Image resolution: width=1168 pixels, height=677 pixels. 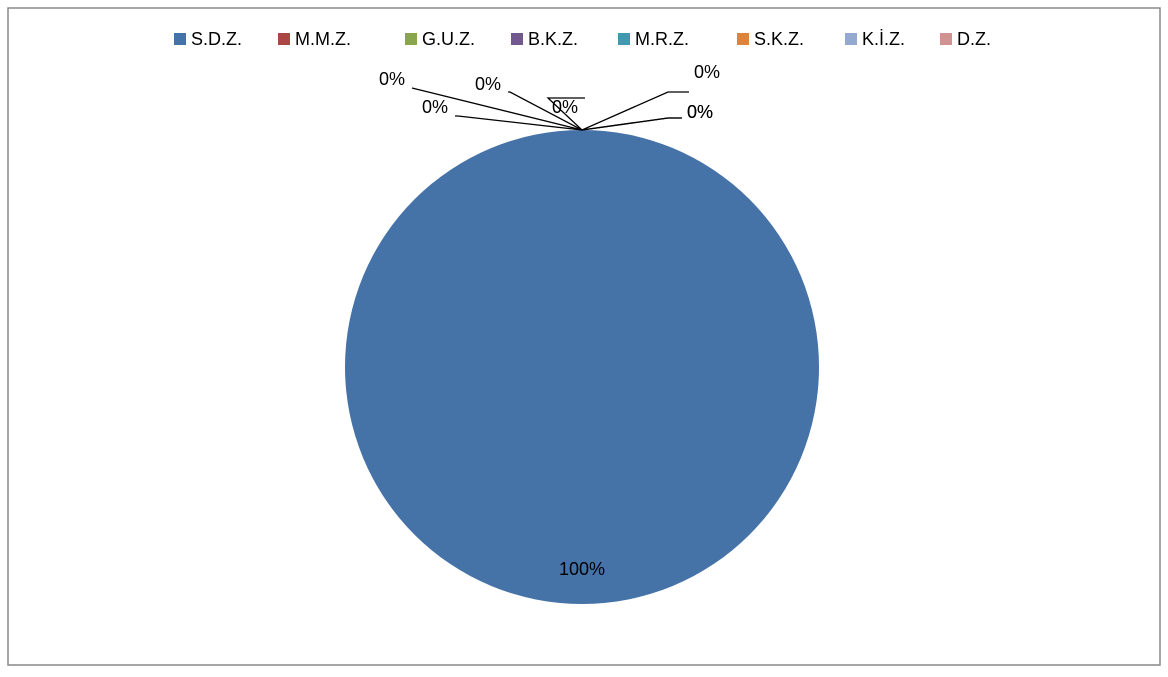 What do you see at coordinates (974, 39) in the screenshot?
I see `legend-label: D.Z.` at bounding box center [974, 39].